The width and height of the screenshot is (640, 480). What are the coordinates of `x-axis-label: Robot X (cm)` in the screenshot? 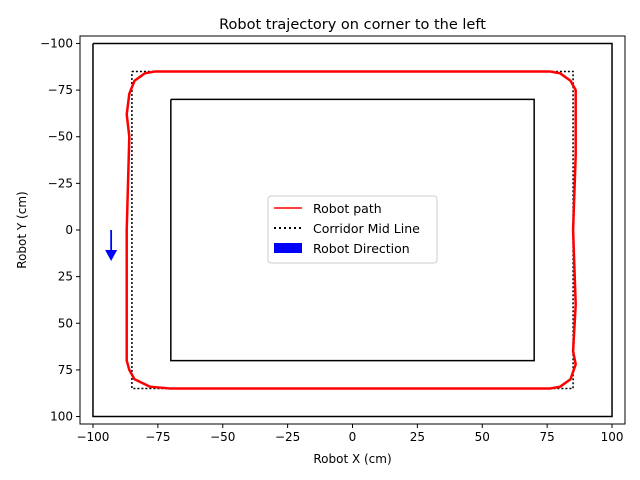 It's located at (352, 459).